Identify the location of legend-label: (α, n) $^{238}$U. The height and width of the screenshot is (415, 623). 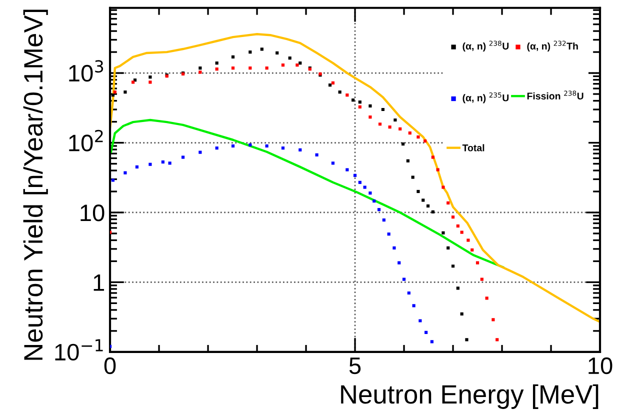
(485, 46).